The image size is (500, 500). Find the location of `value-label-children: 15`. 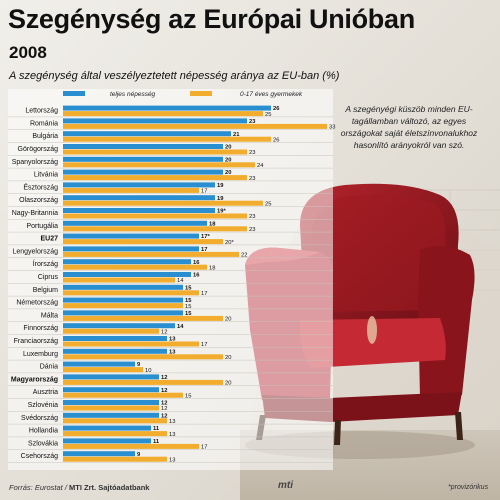

value-label-children: 15 is located at coordinates (188, 307).